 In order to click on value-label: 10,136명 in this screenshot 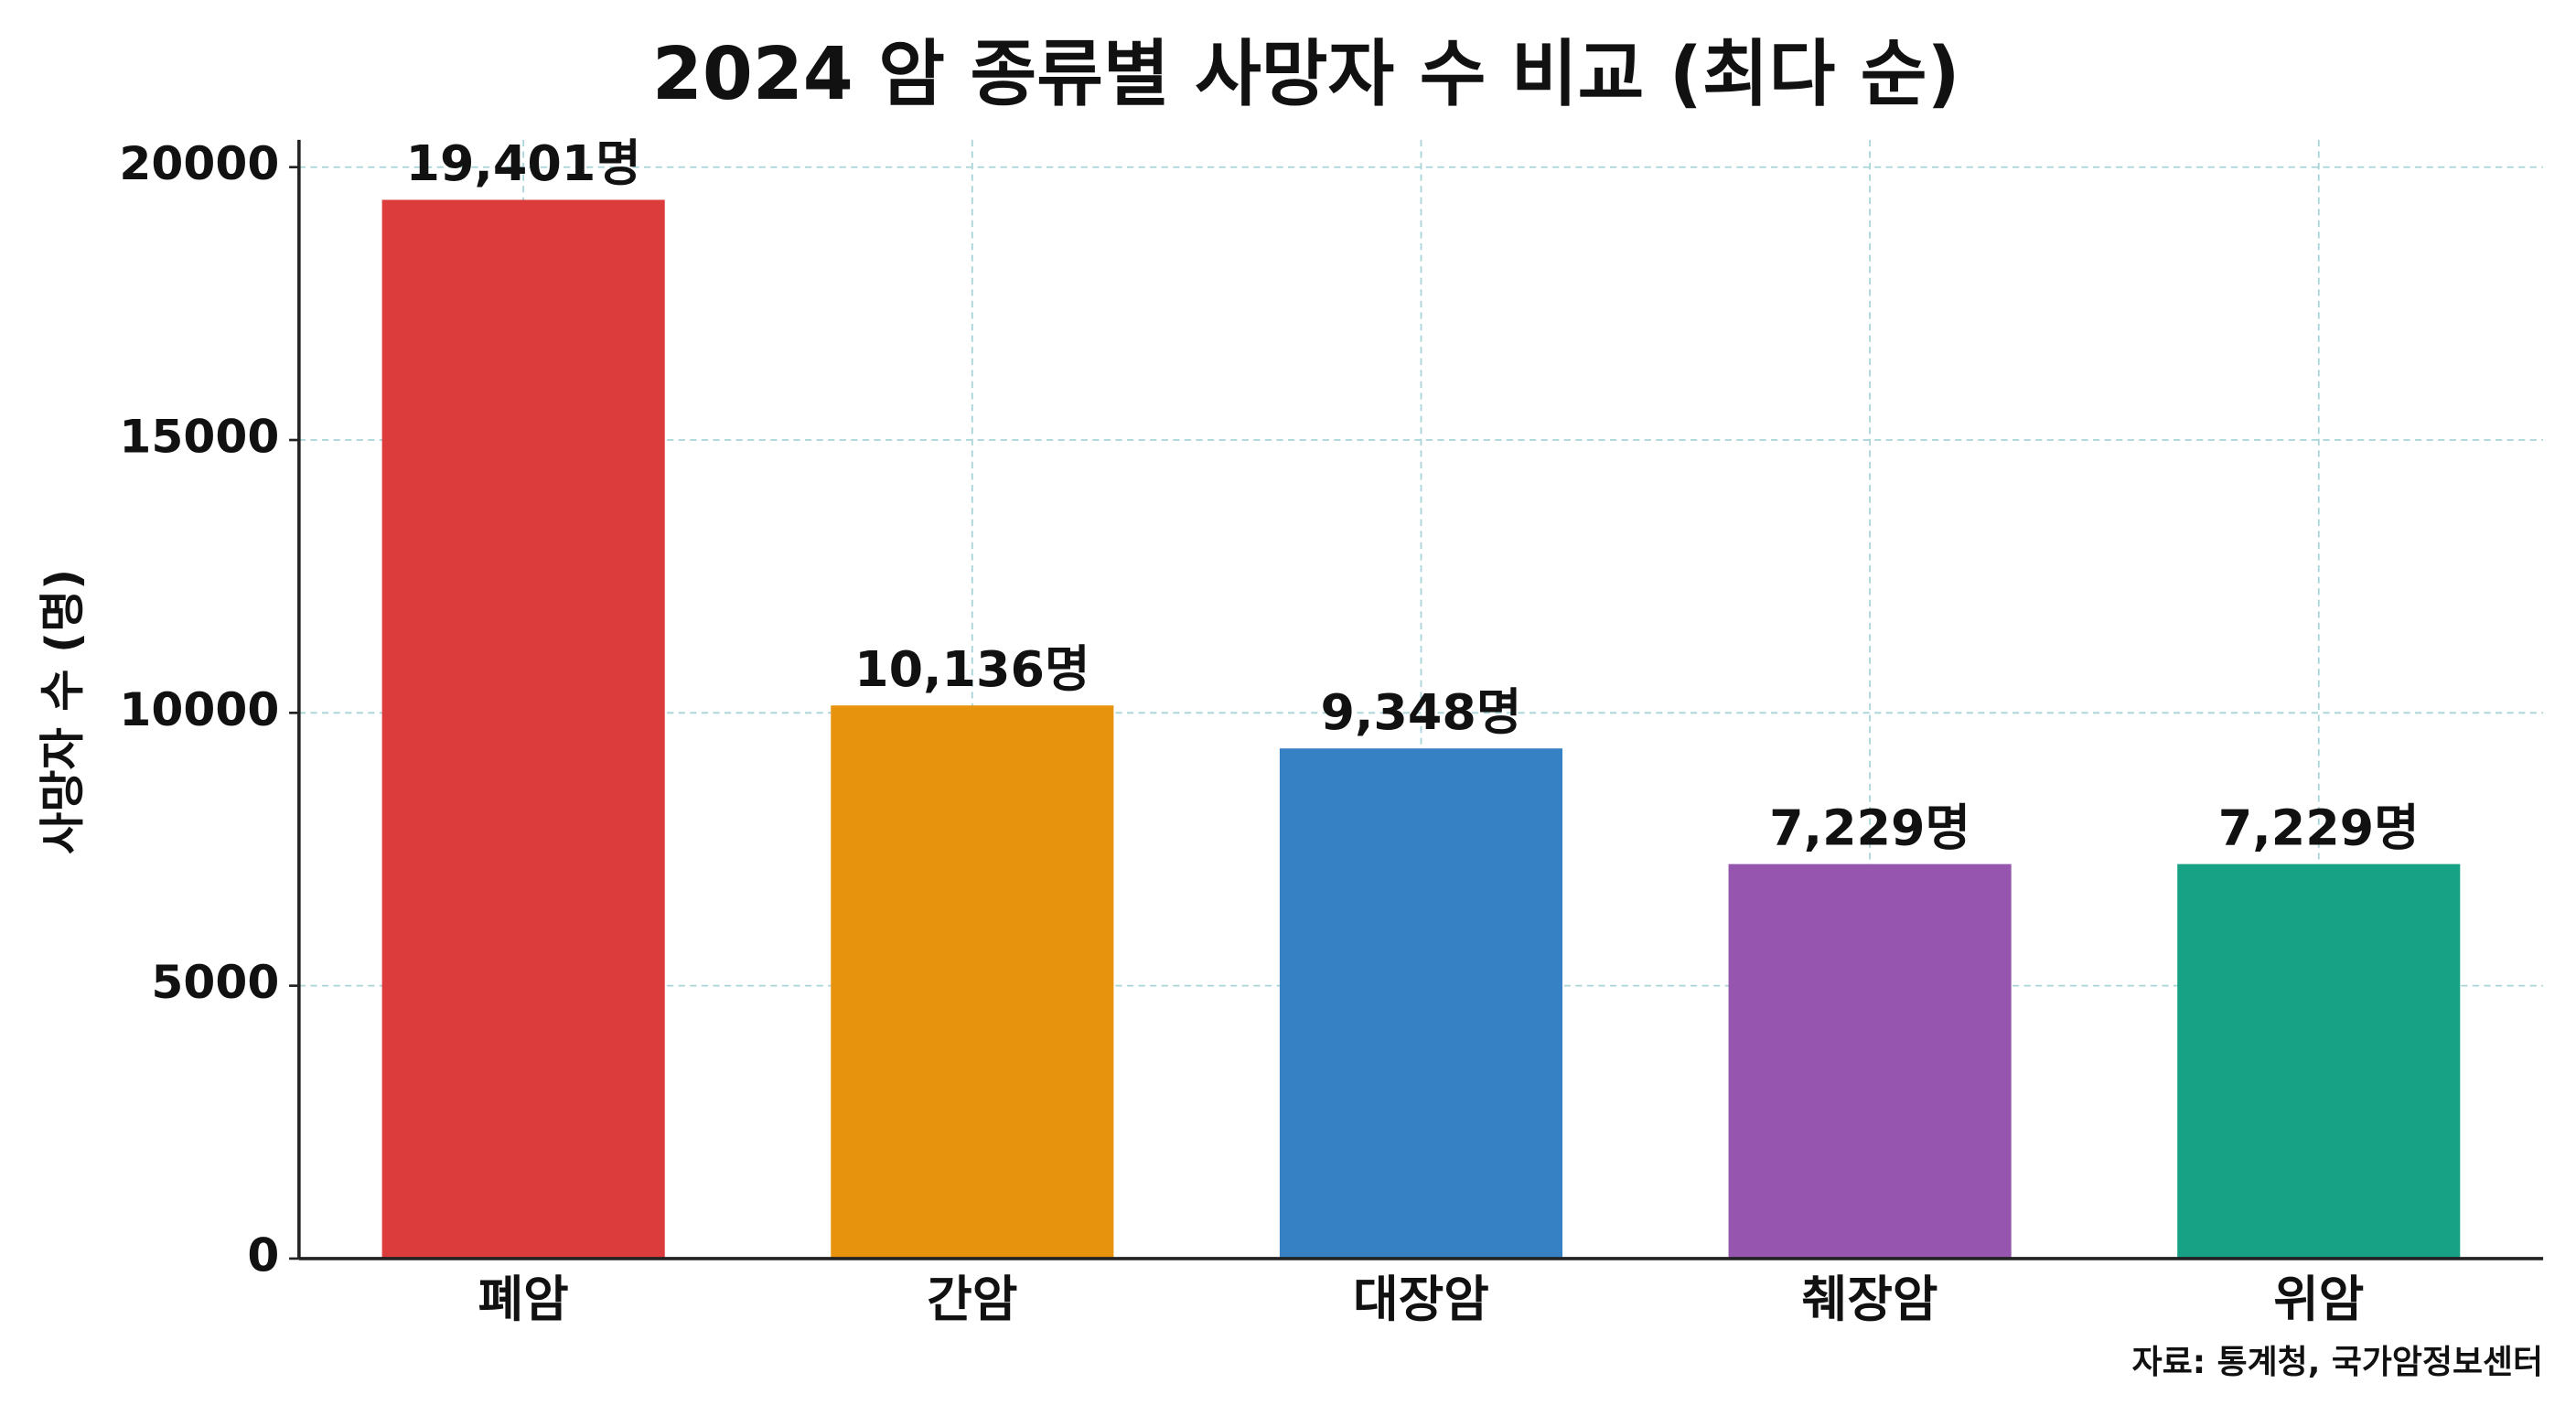, I will do `click(972, 669)`.